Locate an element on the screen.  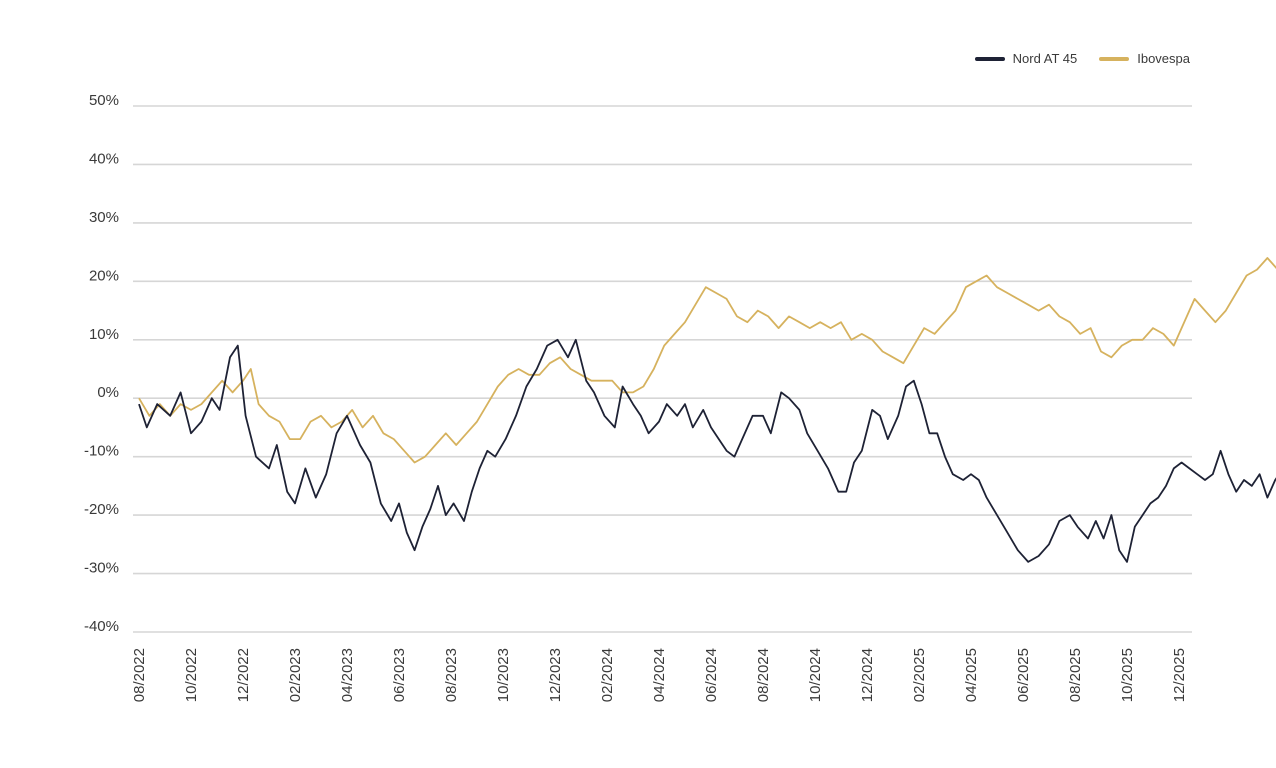
legend-item-ibovespa: Ibovespa is located at coordinates (1144, 58).